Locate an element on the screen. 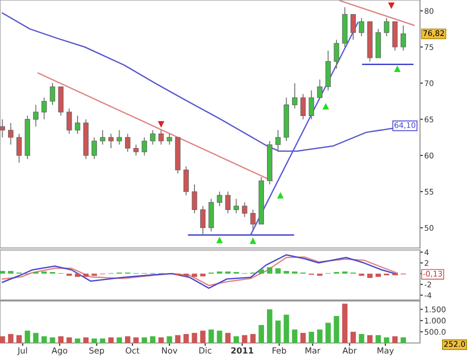 Image resolution: width=470 pixels, height=359 pixels. x-tick-label: Nov is located at coordinates (170, 350).